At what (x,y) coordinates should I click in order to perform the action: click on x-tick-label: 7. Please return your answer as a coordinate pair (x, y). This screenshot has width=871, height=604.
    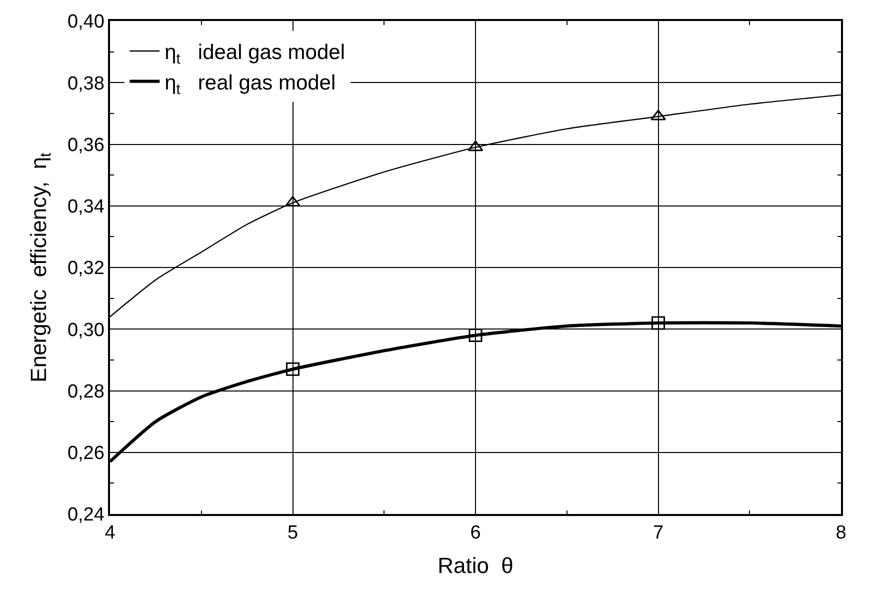
    Looking at the image, I should click on (658, 533).